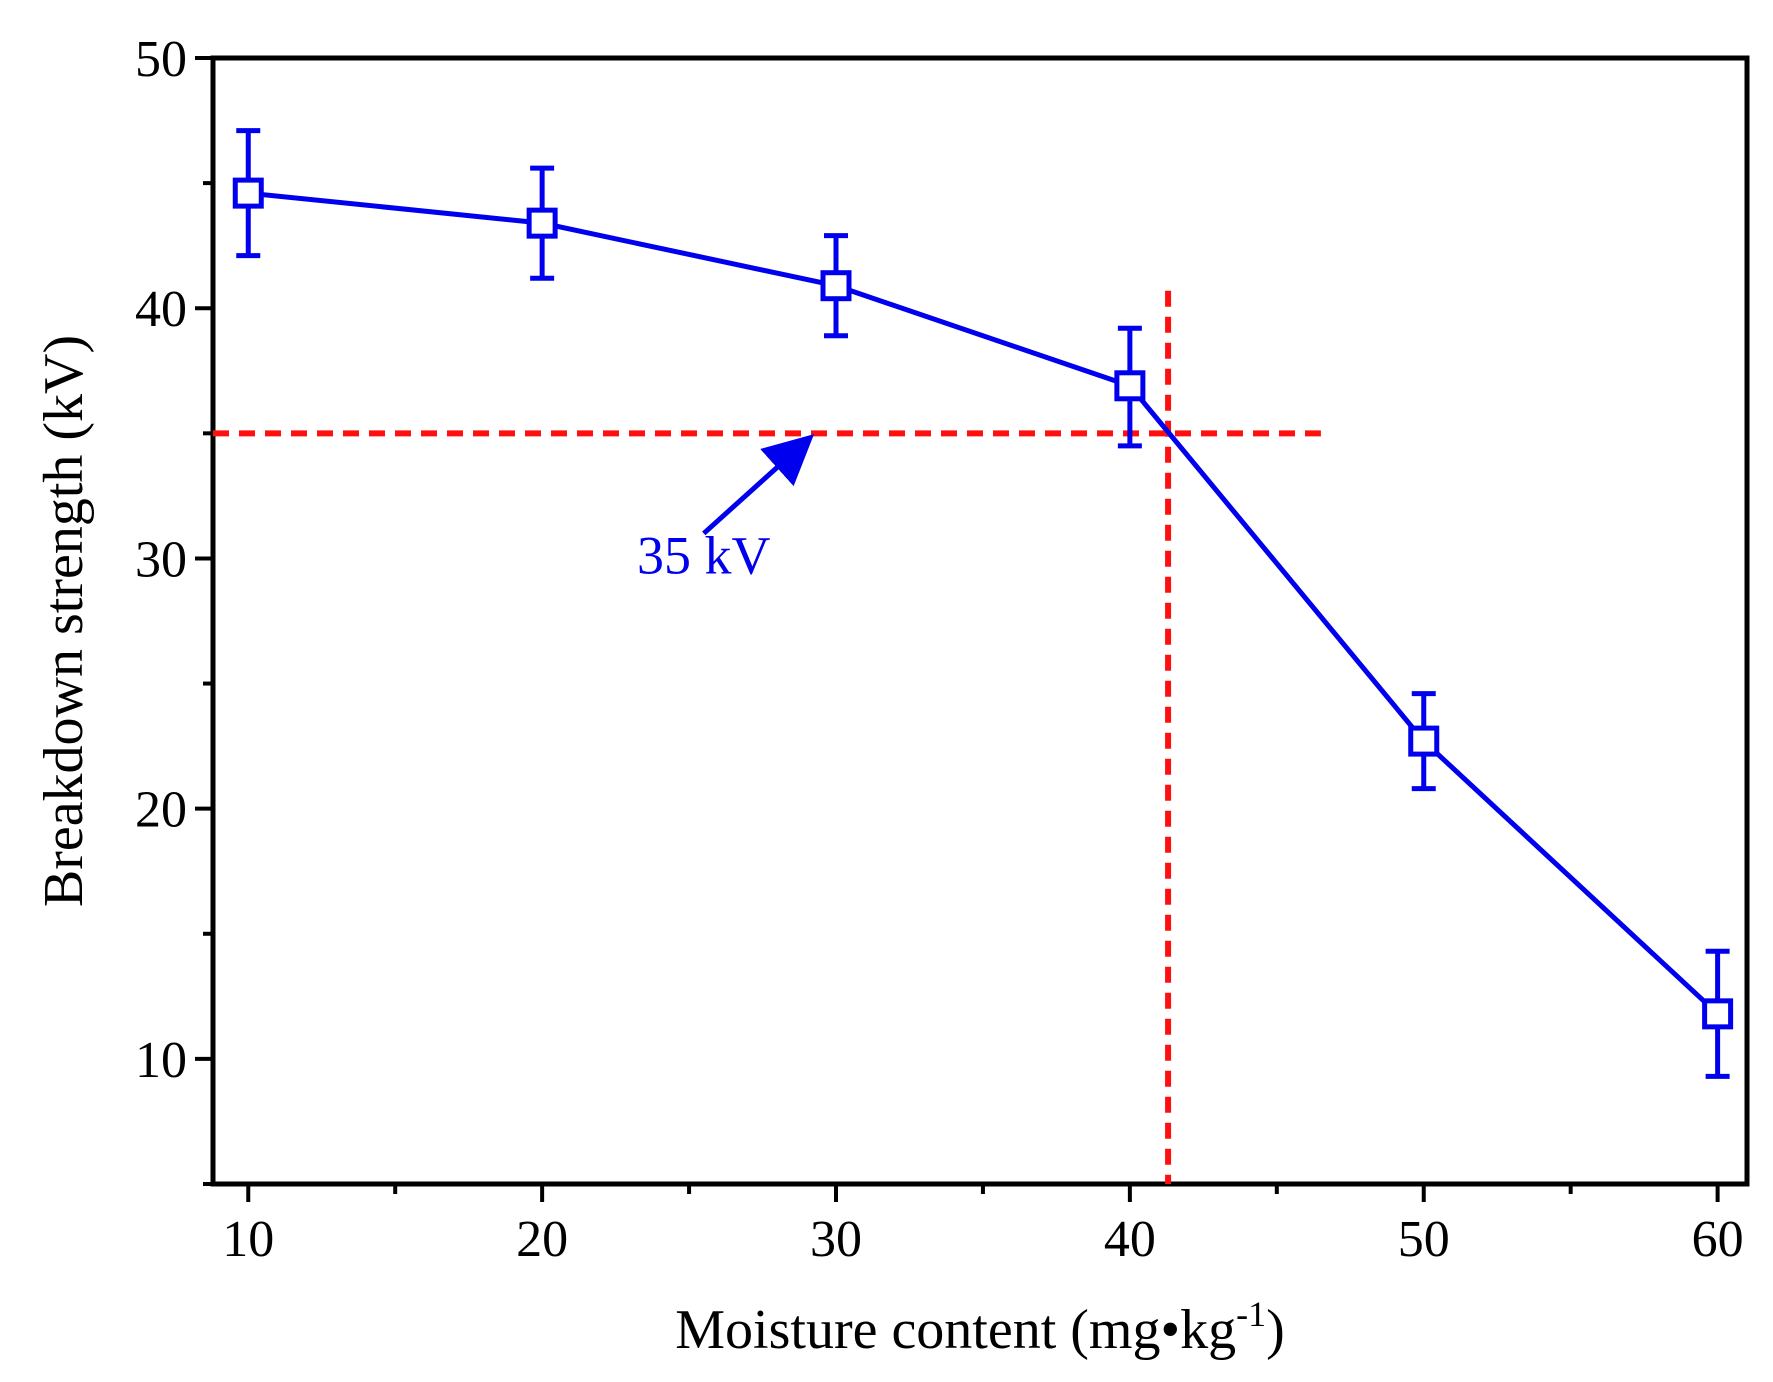  I want to click on x-axis-title-main: Moisture content (mg•kg, so click(955, 1330).